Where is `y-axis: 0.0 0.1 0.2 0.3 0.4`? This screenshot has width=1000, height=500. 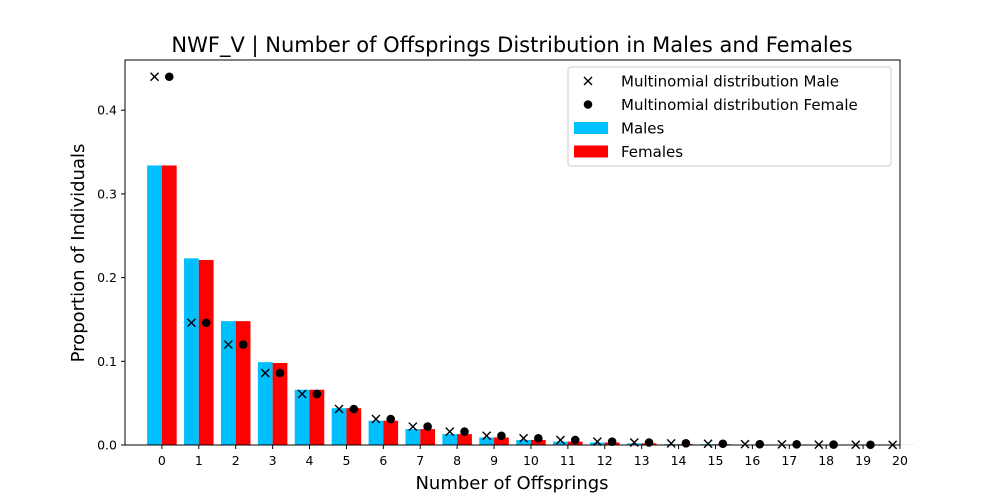
y-axis: 0.0 0.1 0.2 0.3 0.4 is located at coordinates (111, 278).